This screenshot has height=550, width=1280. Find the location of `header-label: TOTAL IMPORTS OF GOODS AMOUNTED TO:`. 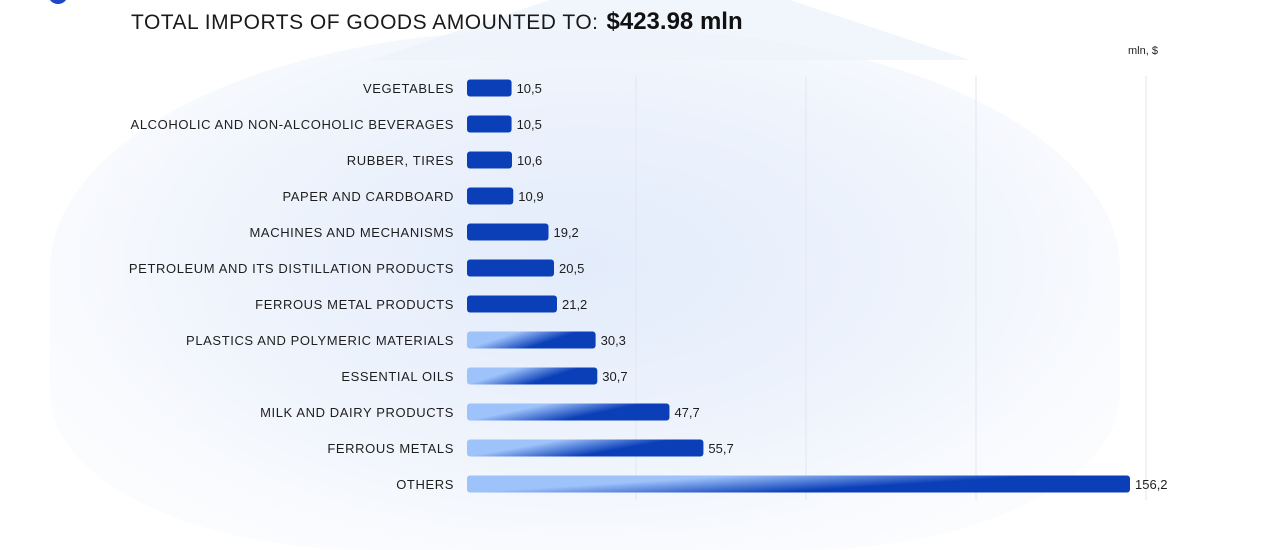

header-label: TOTAL IMPORTS OF GOODS AMOUNTED TO: is located at coordinates (365, 22).